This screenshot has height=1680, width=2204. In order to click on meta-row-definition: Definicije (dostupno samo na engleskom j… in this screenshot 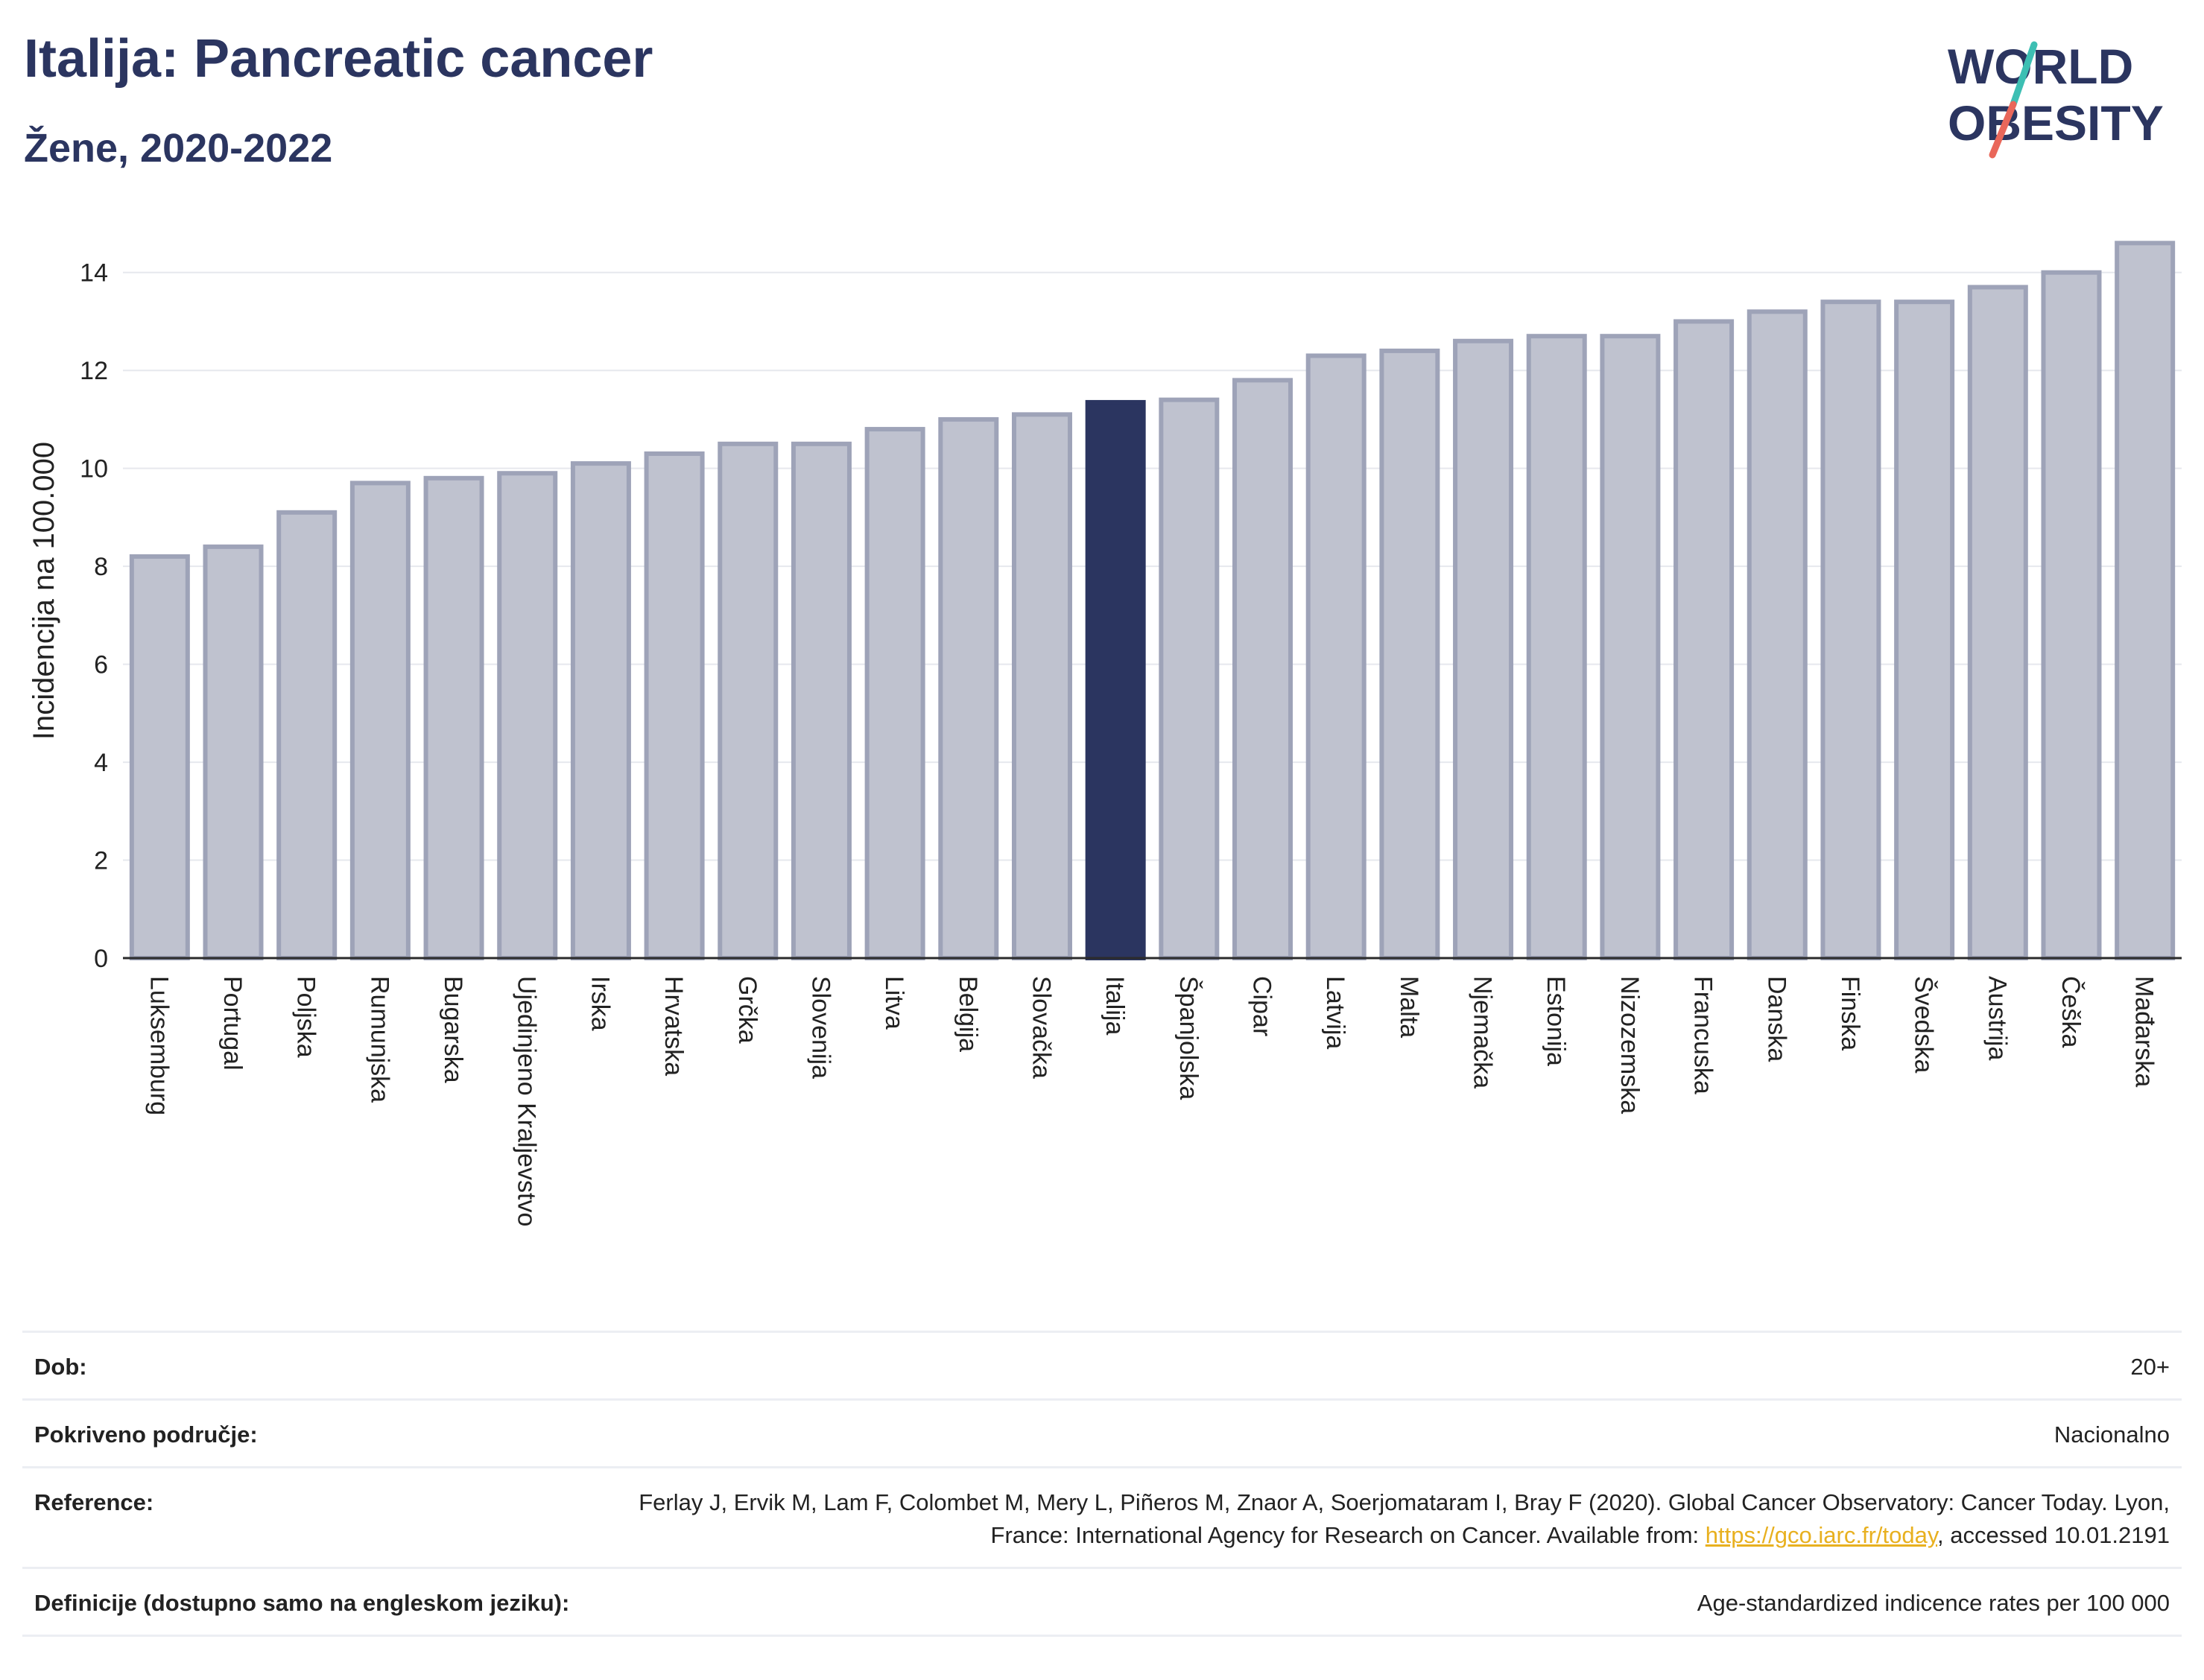, I will do `click(1102, 1602)`.